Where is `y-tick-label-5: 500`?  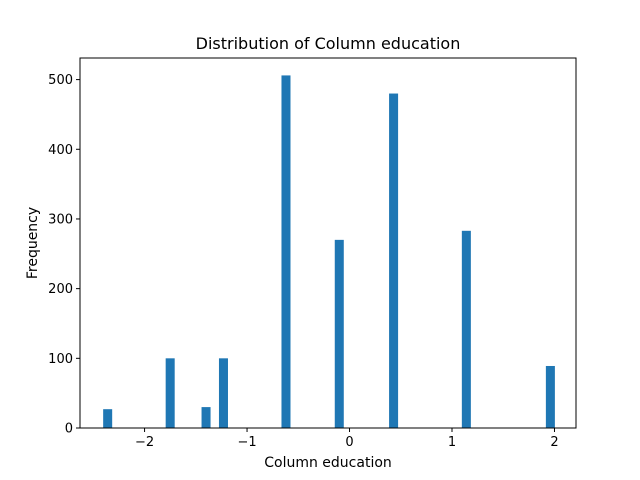 y-tick-label-5: 500 is located at coordinates (60, 80).